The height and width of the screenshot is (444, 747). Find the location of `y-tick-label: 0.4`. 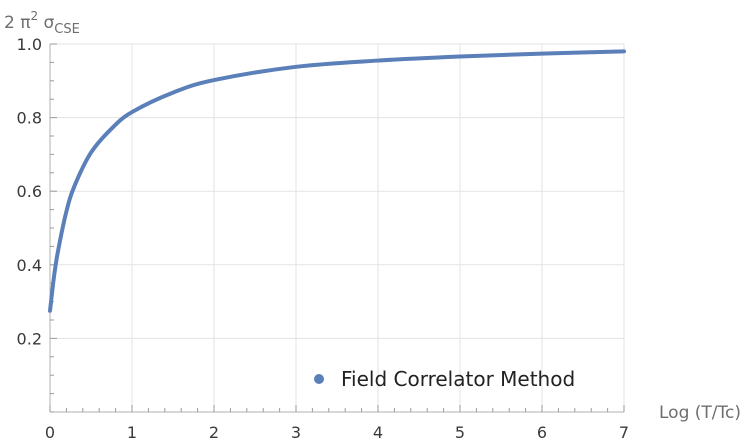

y-tick-label: 0.4 is located at coordinates (29, 265).